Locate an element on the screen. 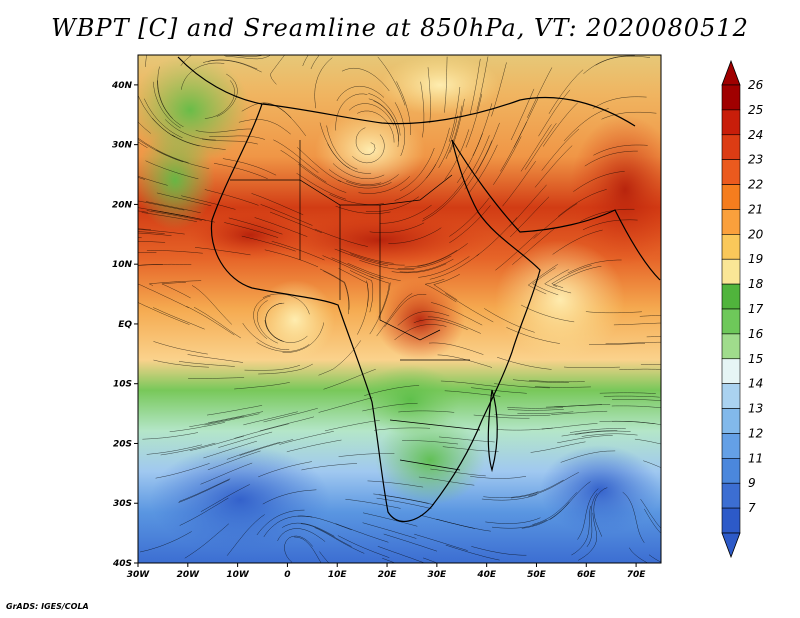 The width and height of the screenshot is (800, 618). lat-tick-label: 30N is located at coordinates (122, 146).